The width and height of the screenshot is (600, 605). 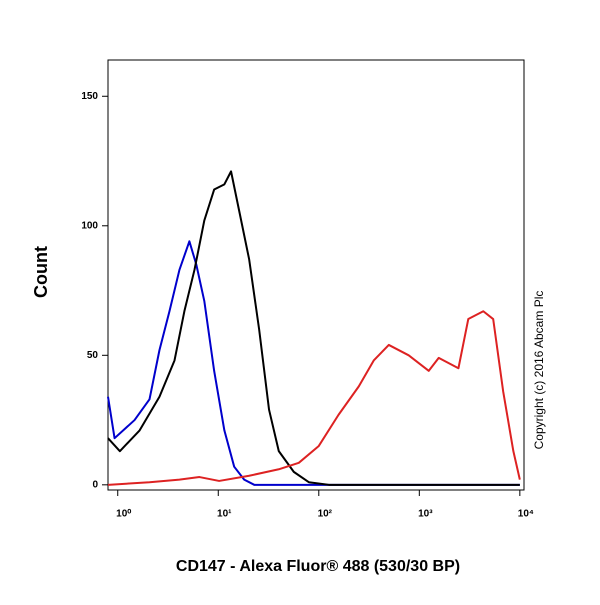 What do you see at coordinates (325, 514) in the screenshot?
I see `x-tick-label: 10²` at bounding box center [325, 514].